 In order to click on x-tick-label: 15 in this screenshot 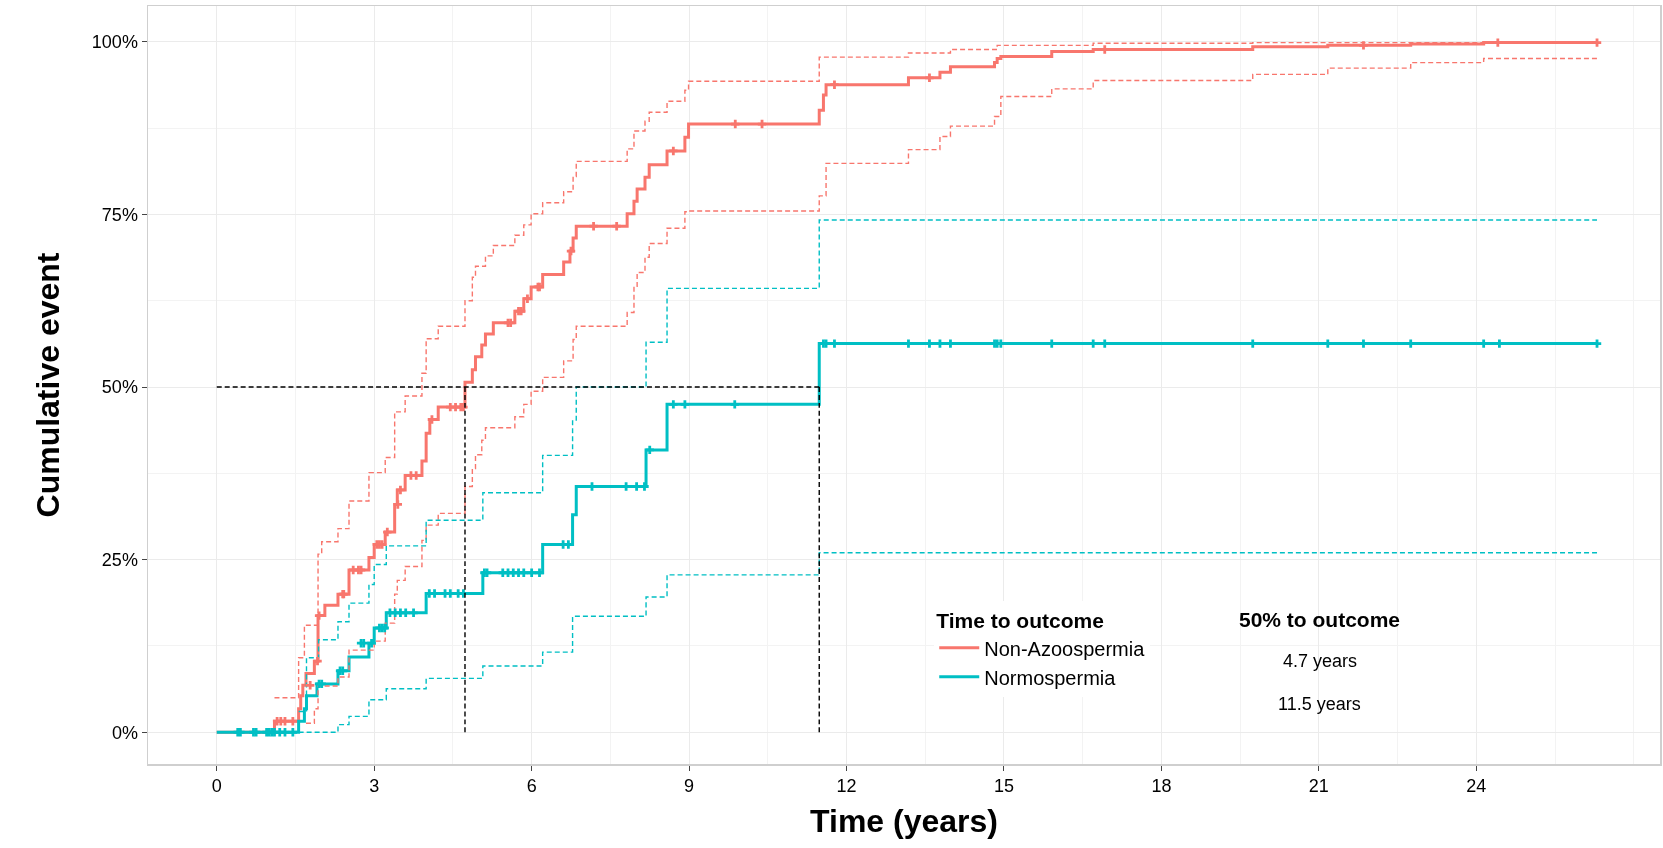, I will do `click(1003, 786)`.